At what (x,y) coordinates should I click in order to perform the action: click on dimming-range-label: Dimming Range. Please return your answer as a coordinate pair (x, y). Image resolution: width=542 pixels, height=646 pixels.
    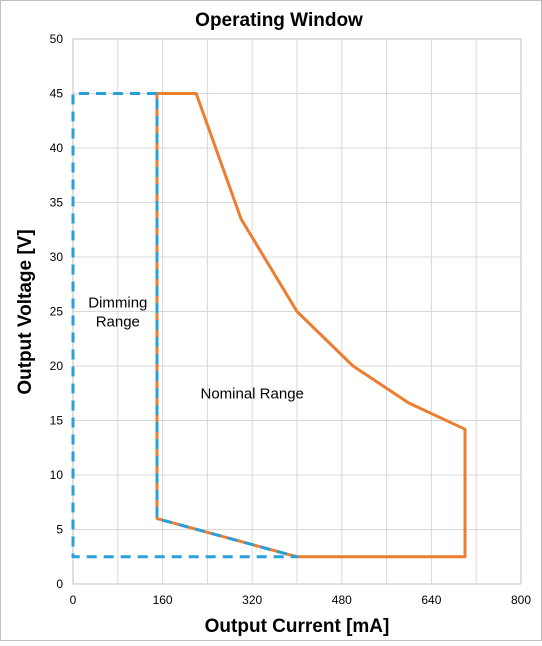
    Looking at the image, I should click on (117, 313).